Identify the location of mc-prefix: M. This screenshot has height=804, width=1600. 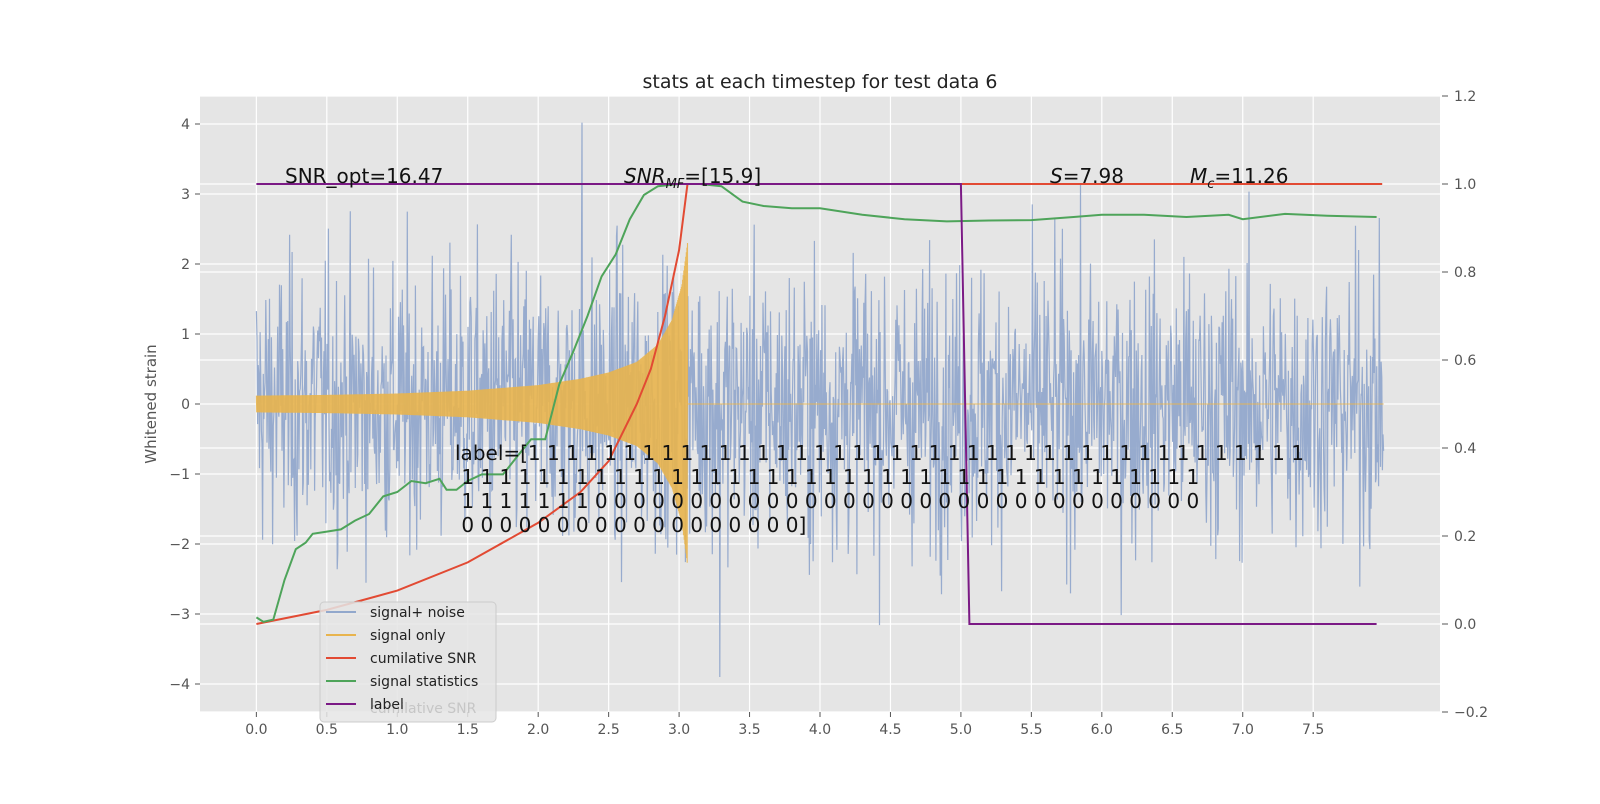
(1198, 176).